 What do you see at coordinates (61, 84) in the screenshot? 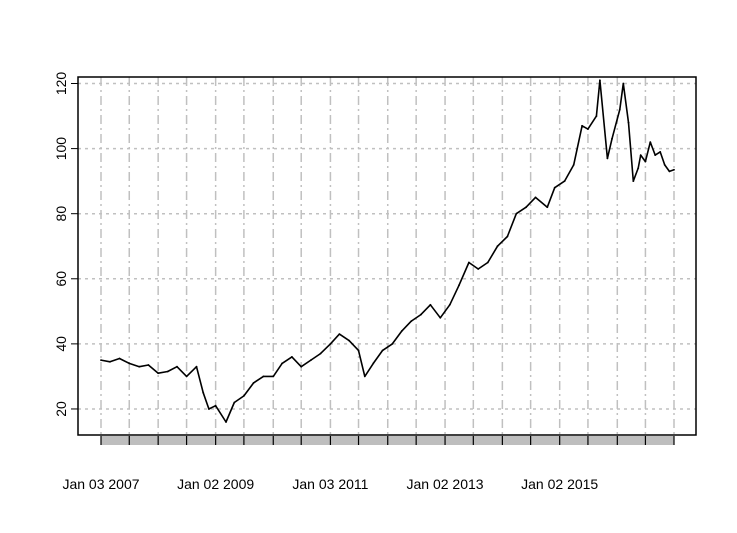
I see `y-tick-label: 120` at bounding box center [61, 84].